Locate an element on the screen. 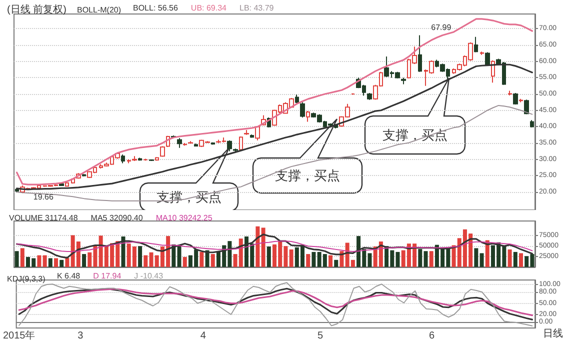  text: BOLL: 56.56 is located at coordinates (155, 8).